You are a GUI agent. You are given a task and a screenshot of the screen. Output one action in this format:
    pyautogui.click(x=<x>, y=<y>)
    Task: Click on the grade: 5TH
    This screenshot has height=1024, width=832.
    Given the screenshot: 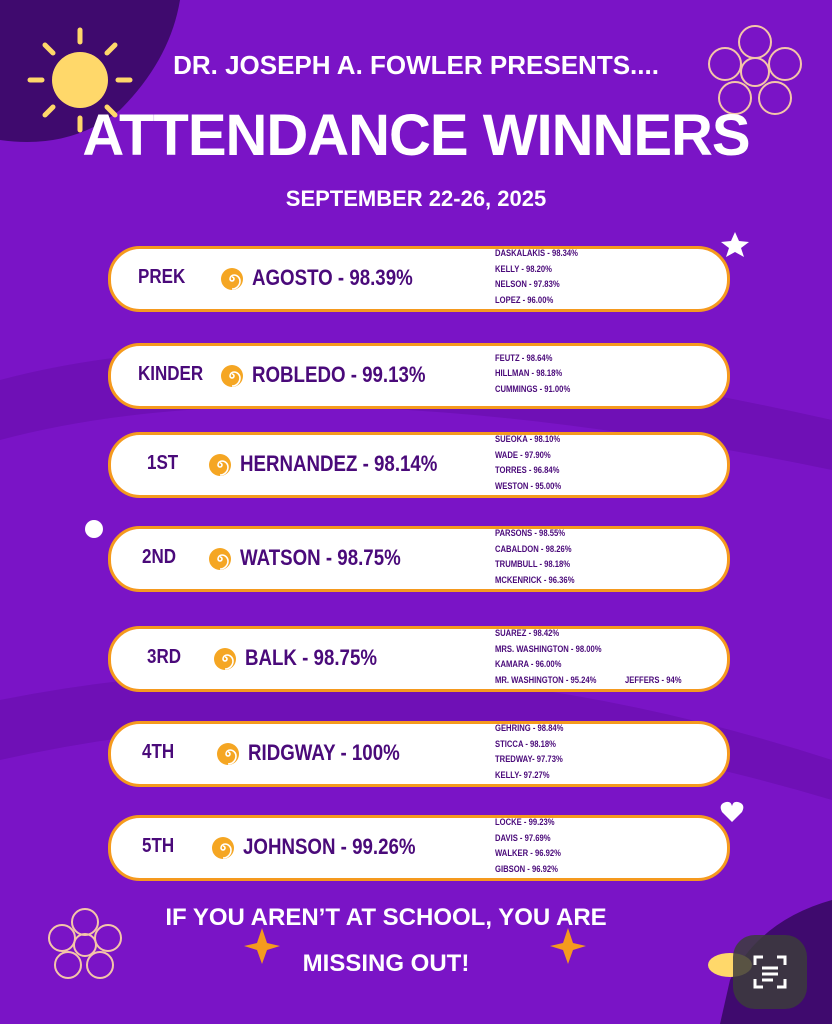 What is the action you would take?
    pyautogui.click(x=158, y=846)
    